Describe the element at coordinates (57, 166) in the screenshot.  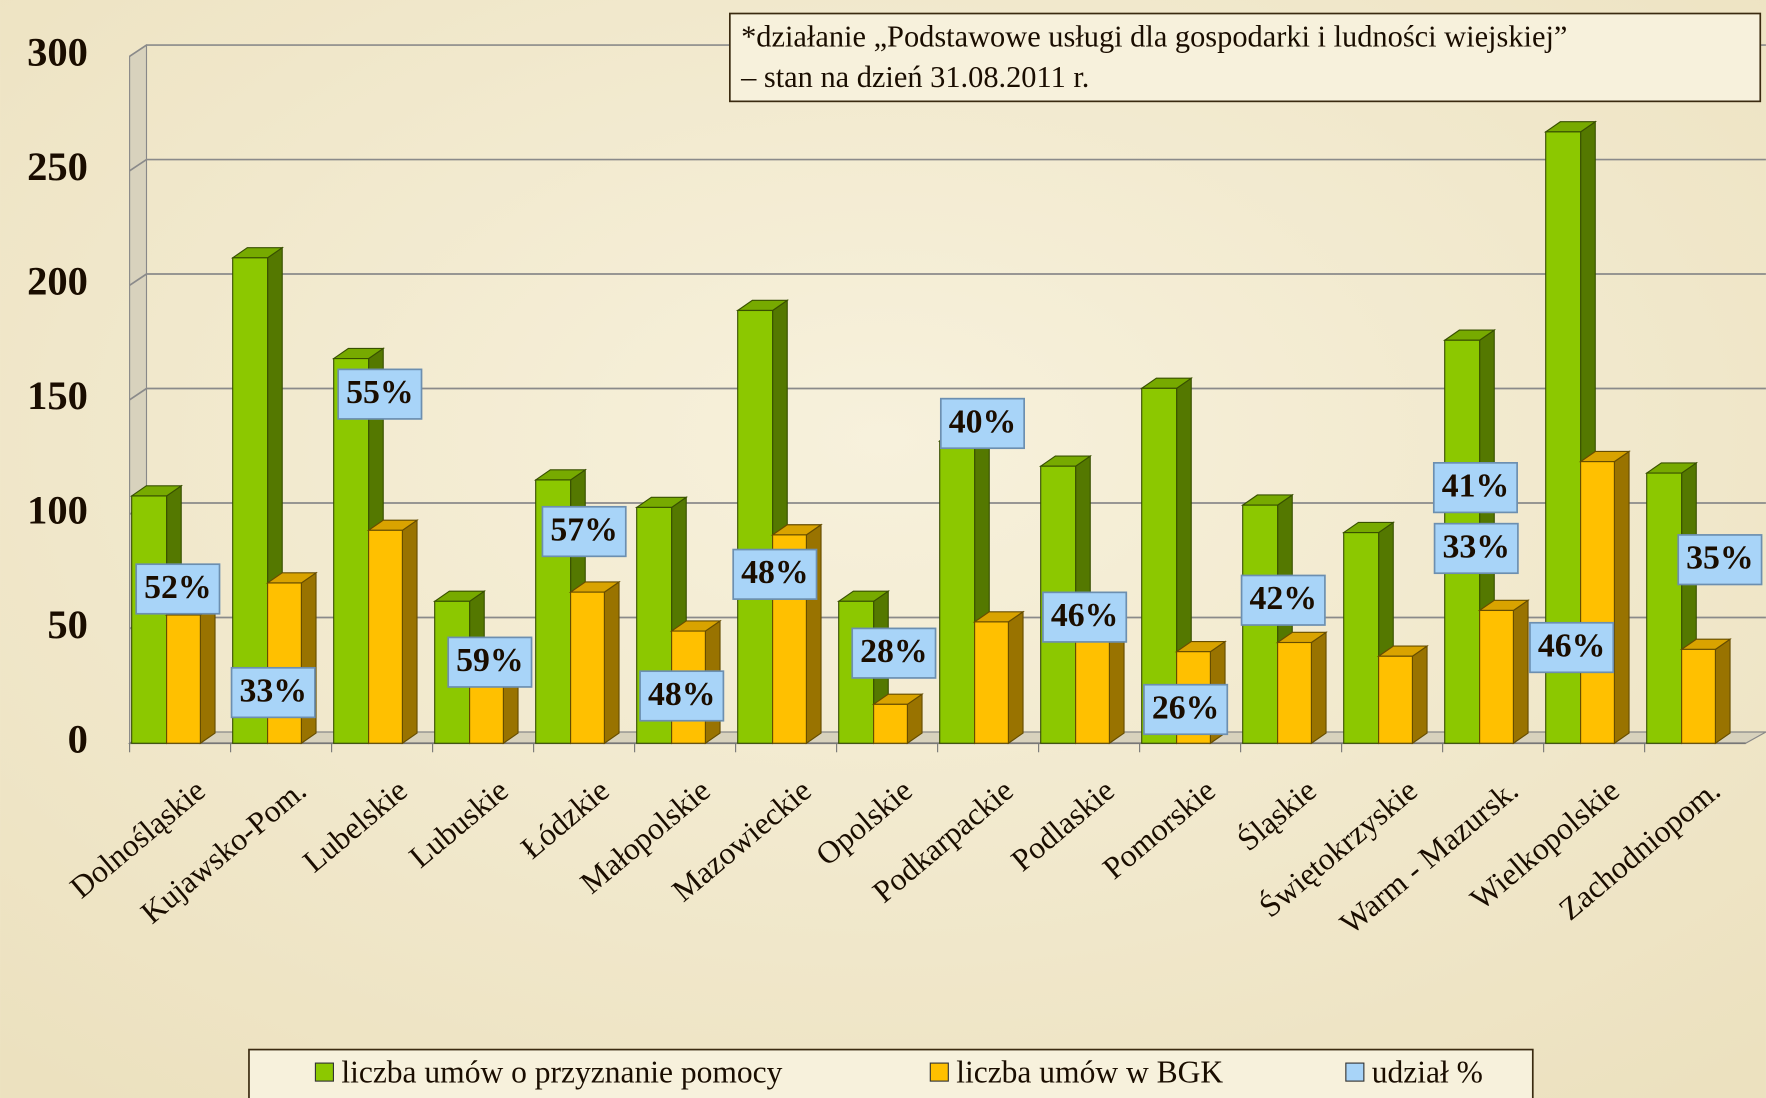
I see `y-tick-label: 250` at that location.